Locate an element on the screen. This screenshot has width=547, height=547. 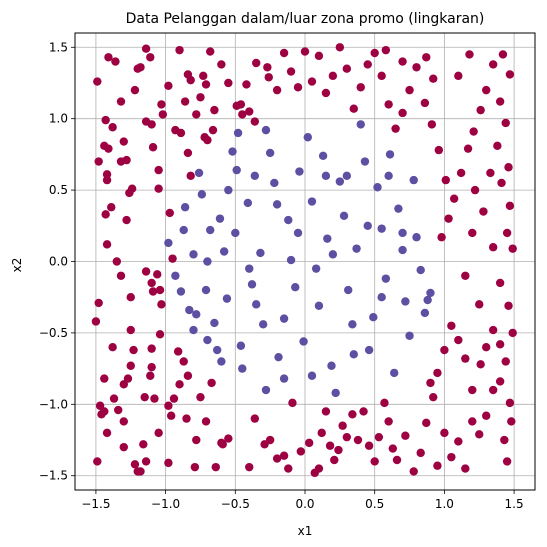
x-tick-label: −0.5 is located at coordinates (235, 504).